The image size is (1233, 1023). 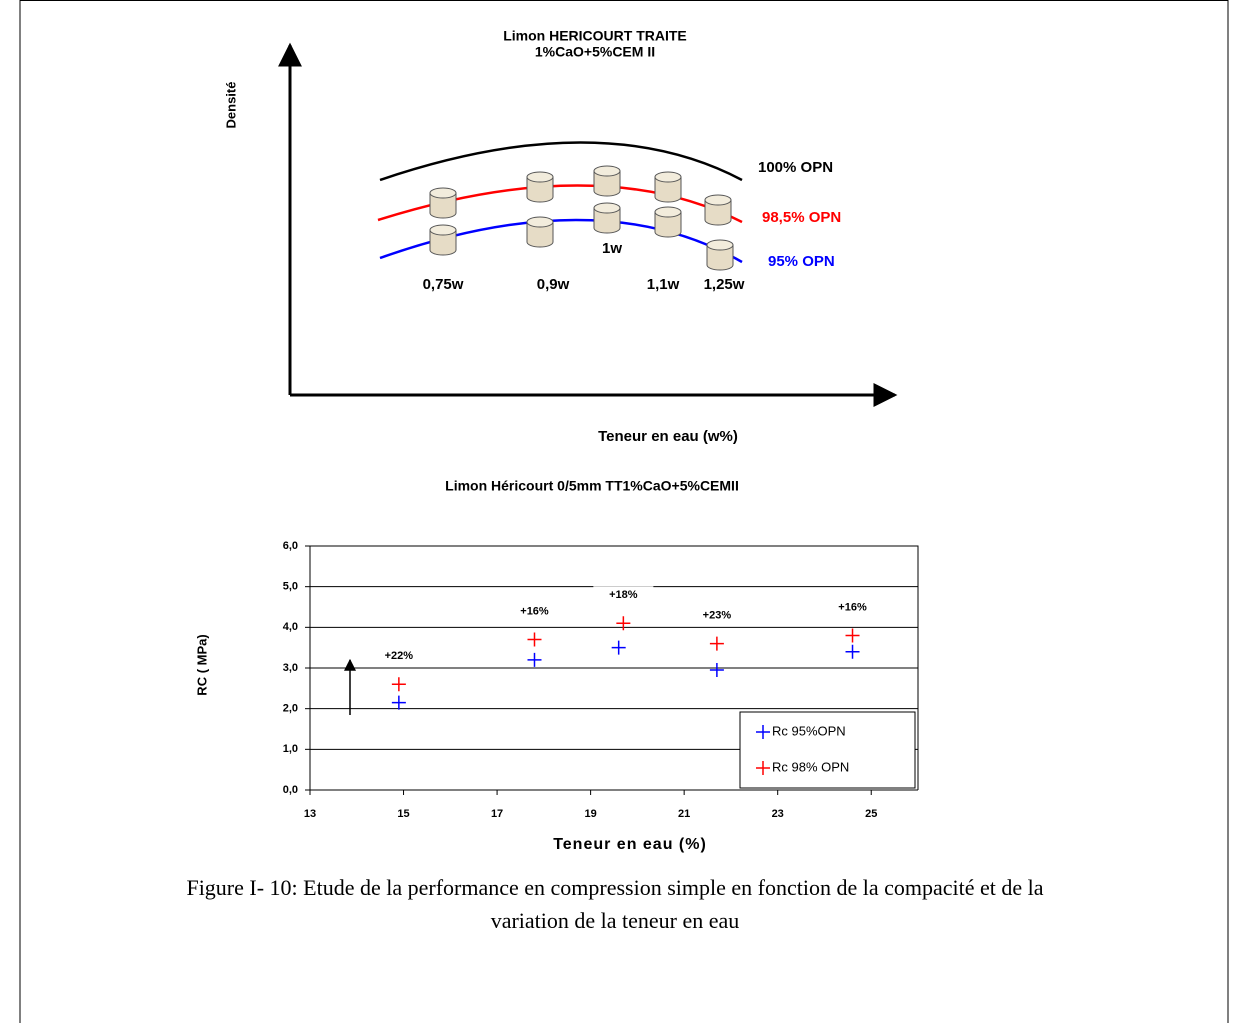 What do you see at coordinates (590, 814) in the screenshot?
I see `x-tick-label: 19` at bounding box center [590, 814].